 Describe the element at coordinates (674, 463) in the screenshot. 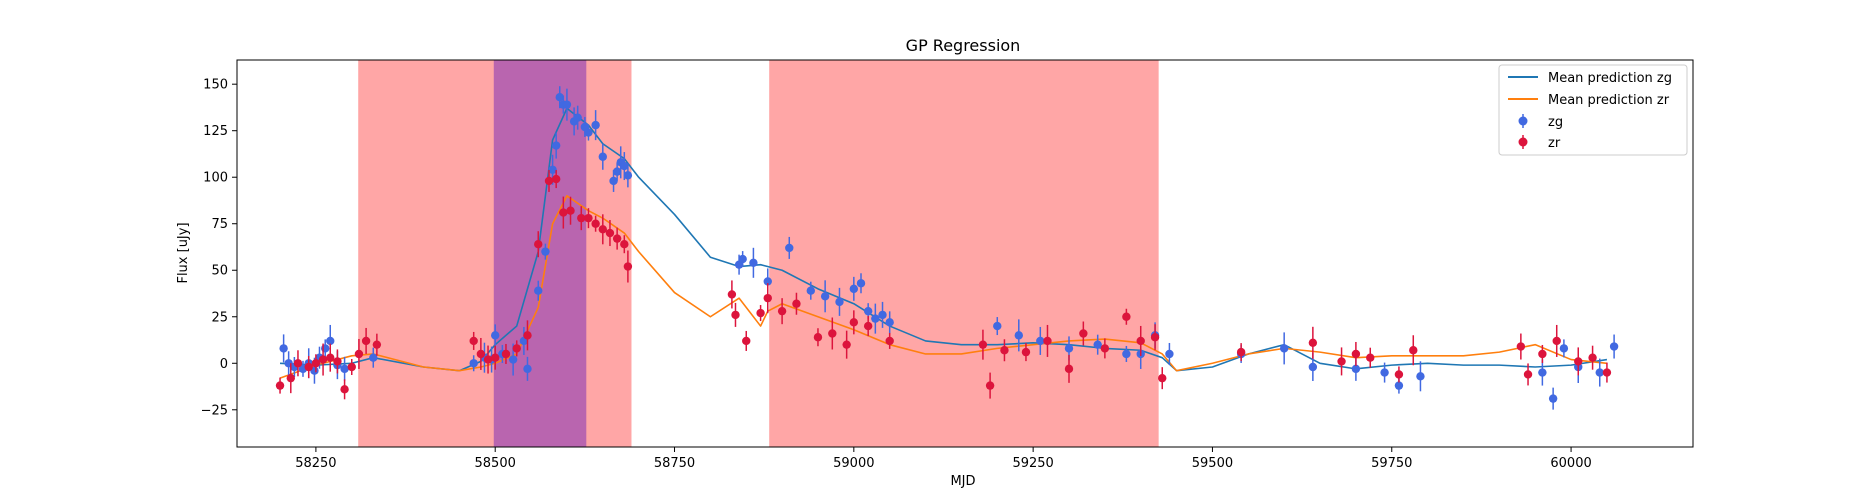

I see `x-tick-label: 58750` at that location.